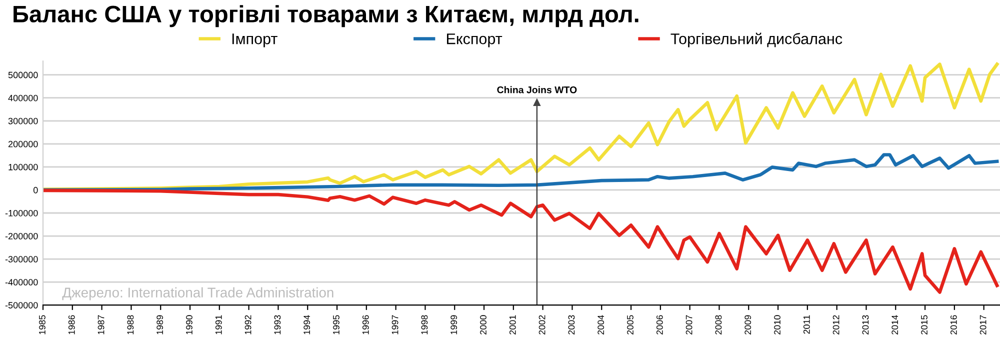 Image resolution: width=1000 pixels, height=339 pixels. Describe the element at coordinates (198, 293) in the screenshot. I see `annotation: Джерело: International Trade Administration` at that location.